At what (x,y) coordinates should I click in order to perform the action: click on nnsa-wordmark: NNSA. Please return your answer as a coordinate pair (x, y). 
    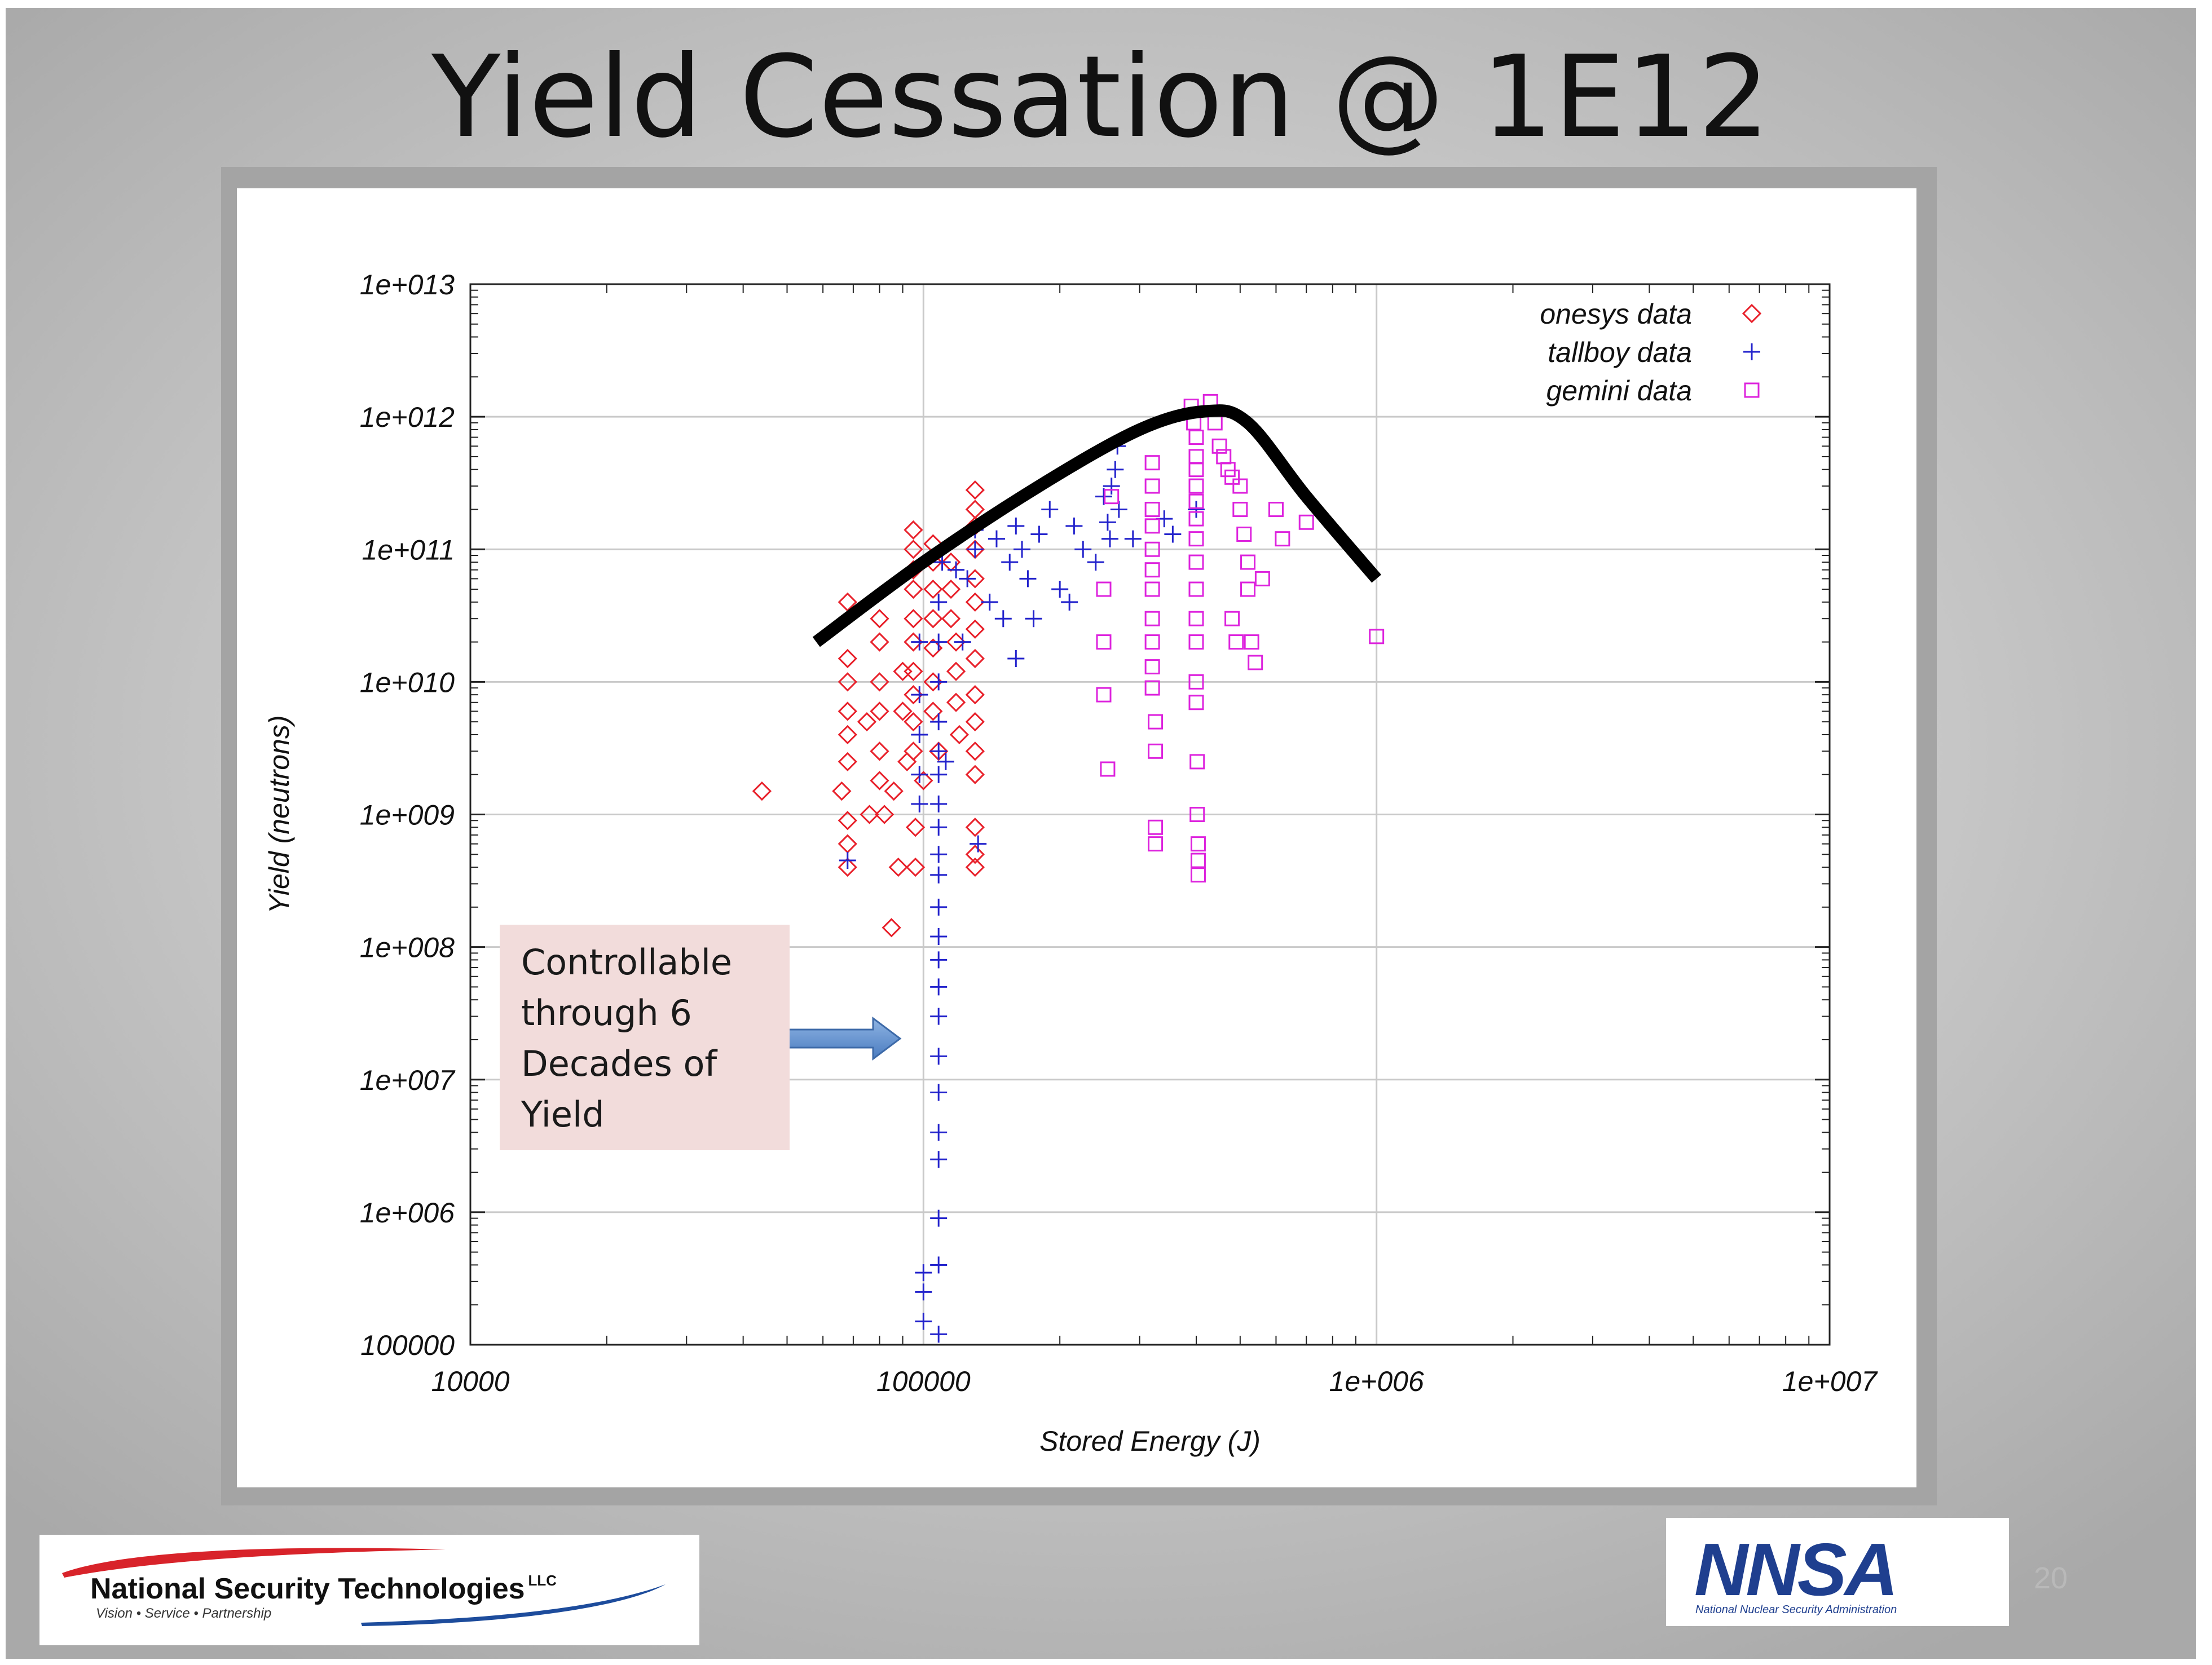
    Looking at the image, I should click on (1796, 1569).